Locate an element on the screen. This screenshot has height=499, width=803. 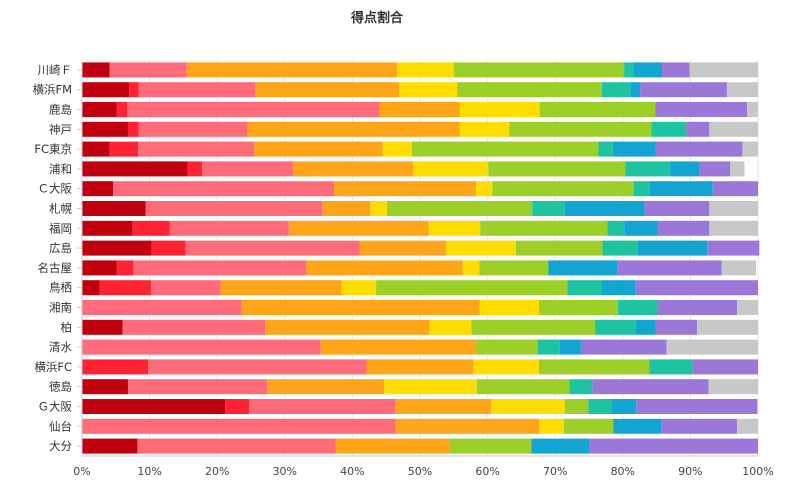
y-category-label: 徳島 is located at coordinates (60, 387).